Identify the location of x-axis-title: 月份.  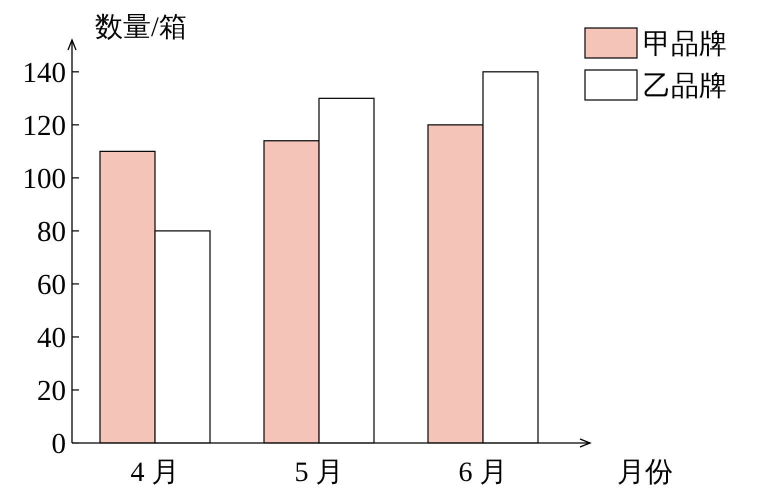
(645, 472).